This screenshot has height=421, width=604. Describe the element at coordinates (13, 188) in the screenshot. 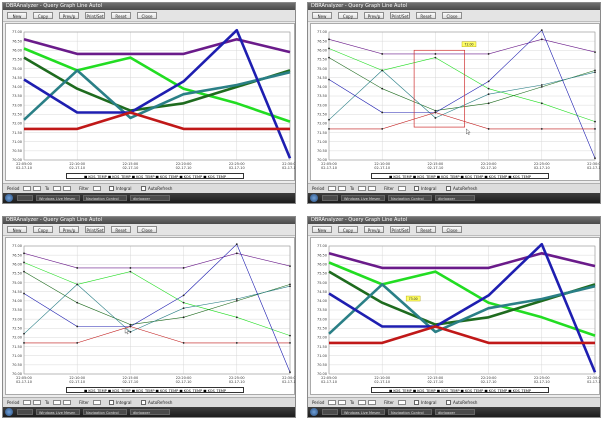

I see `period-label: Period` at that location.